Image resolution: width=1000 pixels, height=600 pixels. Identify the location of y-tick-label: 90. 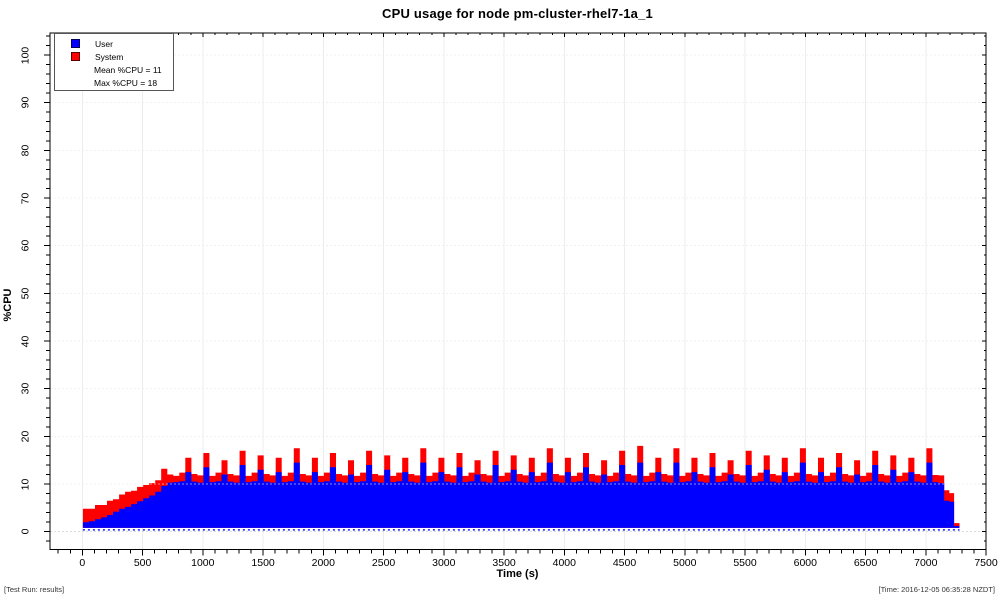
(25, 102).